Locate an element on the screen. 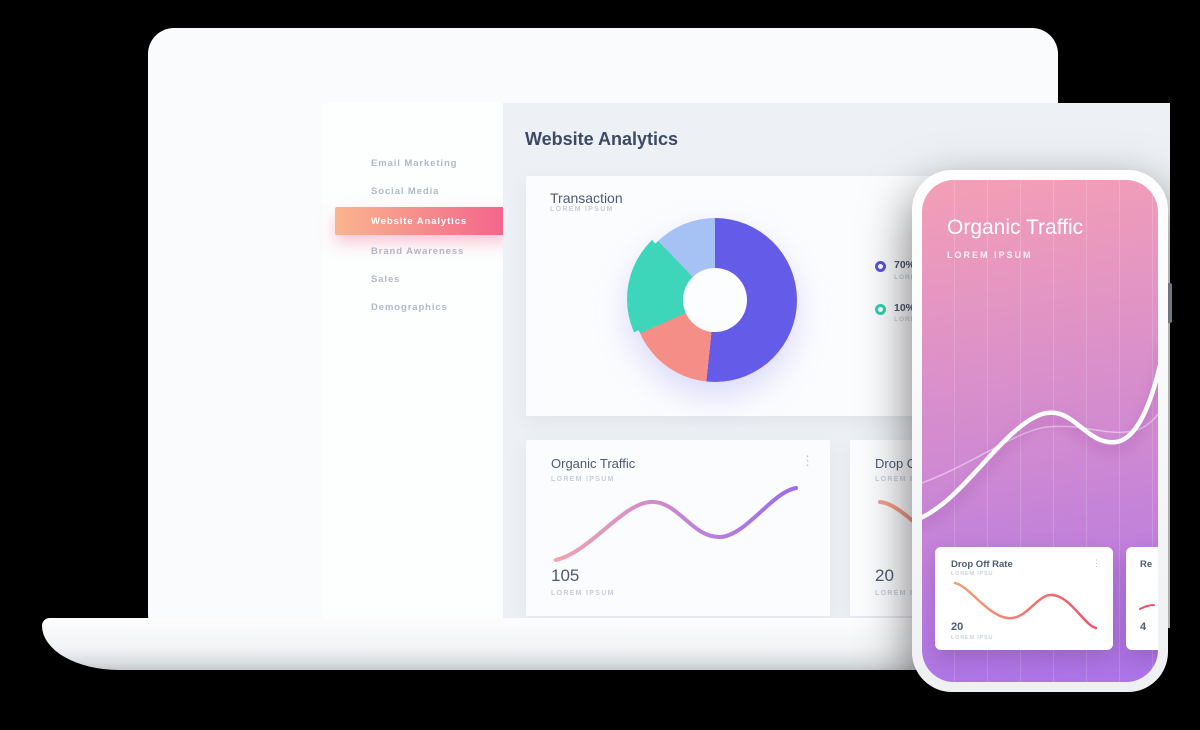 This screenshot has width=1200, height=730. organic-metric-value: 105 is located at coordinates (565, 575).